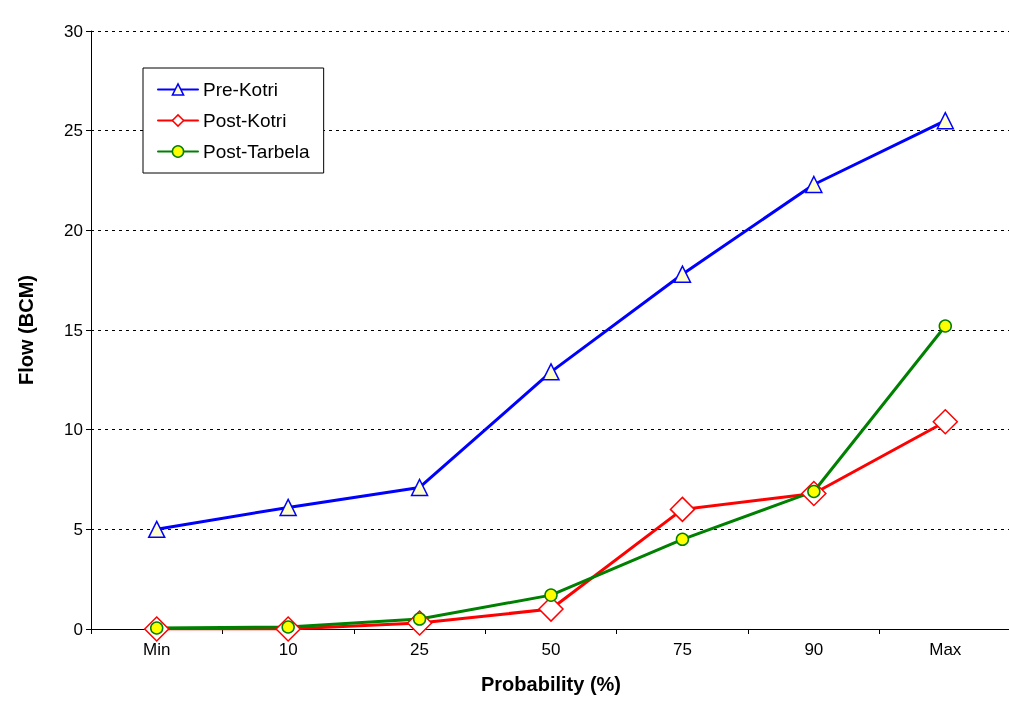 The height and width of the screenshot is (711, 1009). I want to click on y-tick-label: 25, so click(73, 131).